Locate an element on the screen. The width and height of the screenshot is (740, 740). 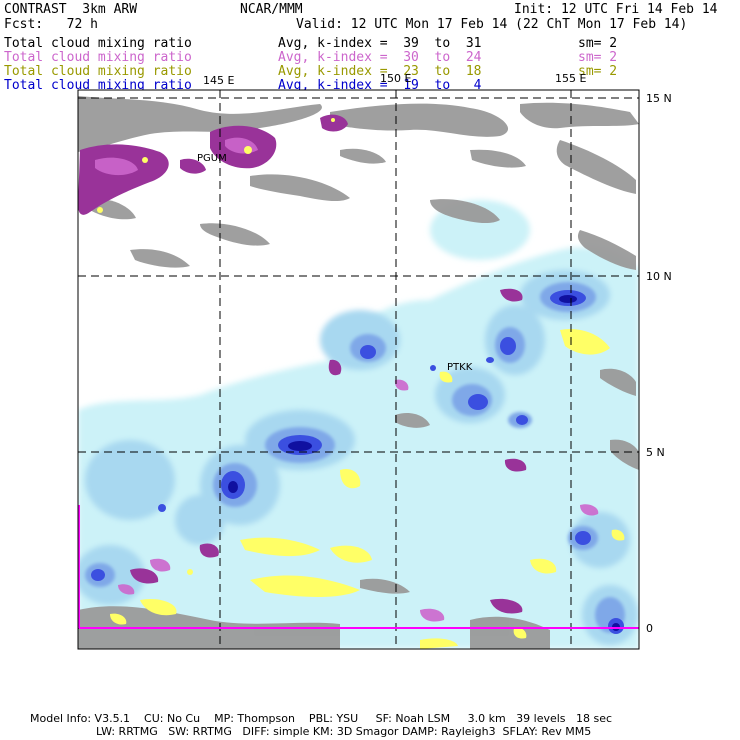
lat-label-0: 0 is located at coordinates (649, 628).